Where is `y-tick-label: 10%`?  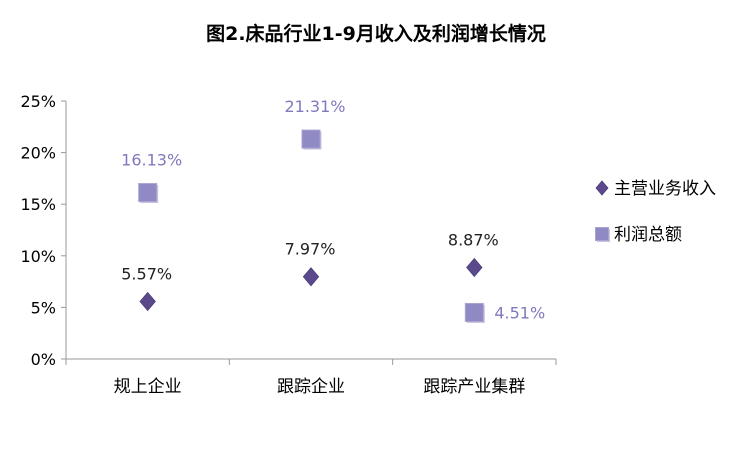 y-tick-label: 10% is located at coordinates (38, 256).